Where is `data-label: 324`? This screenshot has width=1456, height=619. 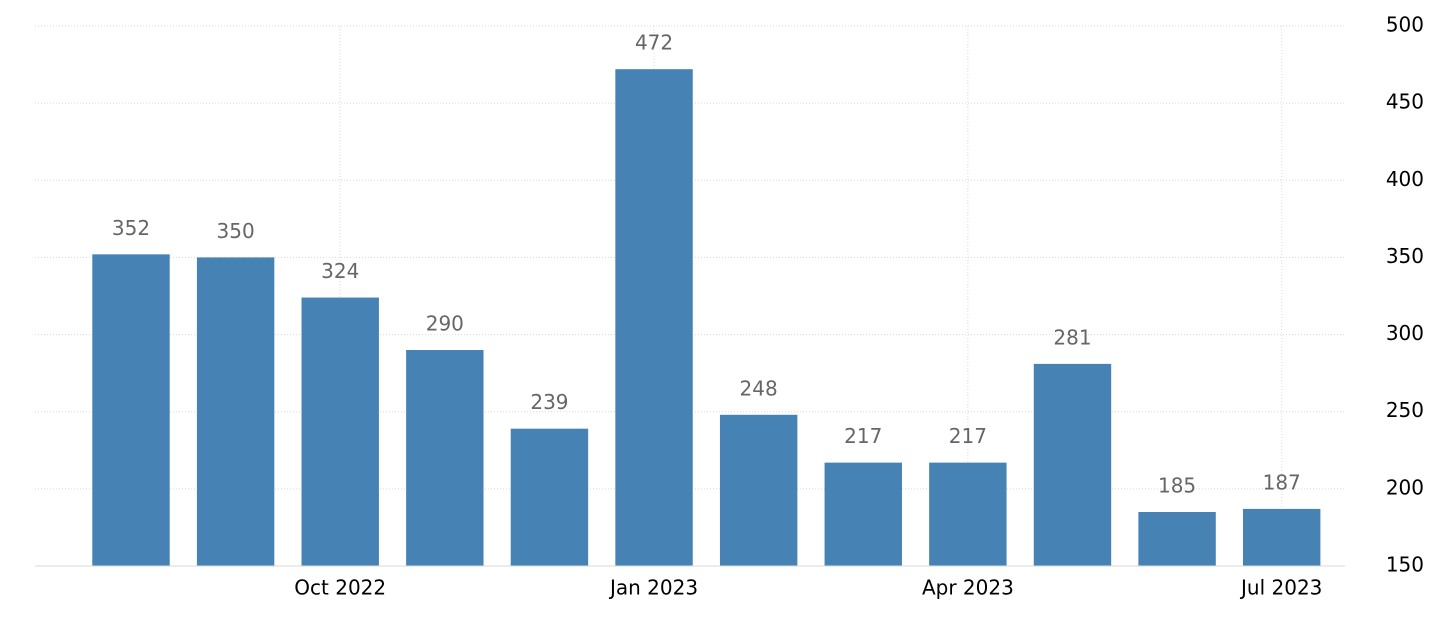
data-label: 324 is located at coordinates (340, 271).